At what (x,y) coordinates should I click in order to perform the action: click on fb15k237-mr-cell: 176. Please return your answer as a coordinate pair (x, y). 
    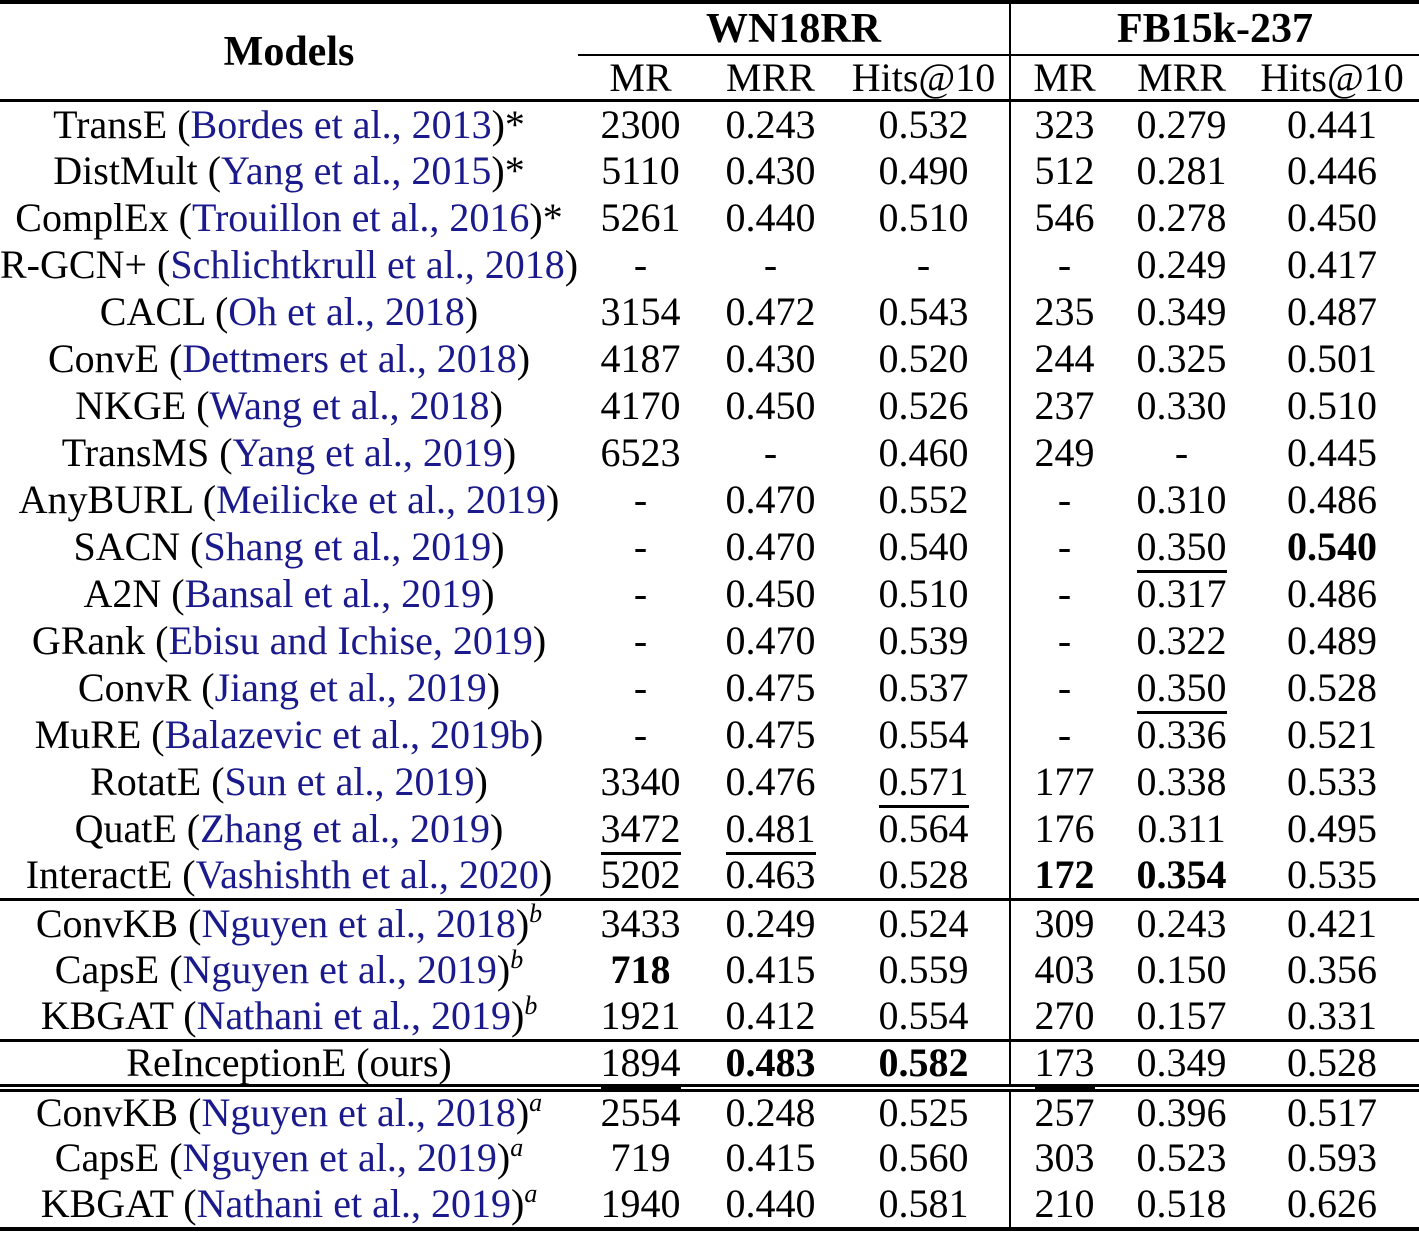
    Looking at the image, I should click on (1064, 829).